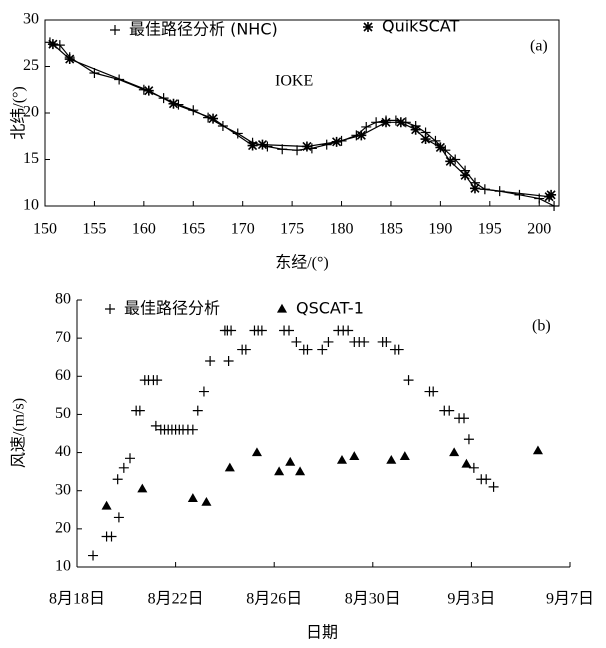 The height and width of the screenshot is (648, 606). Describe the element at coordinates (31, 65) in the screenshot. I see `y-tick-label: 25` at that location.